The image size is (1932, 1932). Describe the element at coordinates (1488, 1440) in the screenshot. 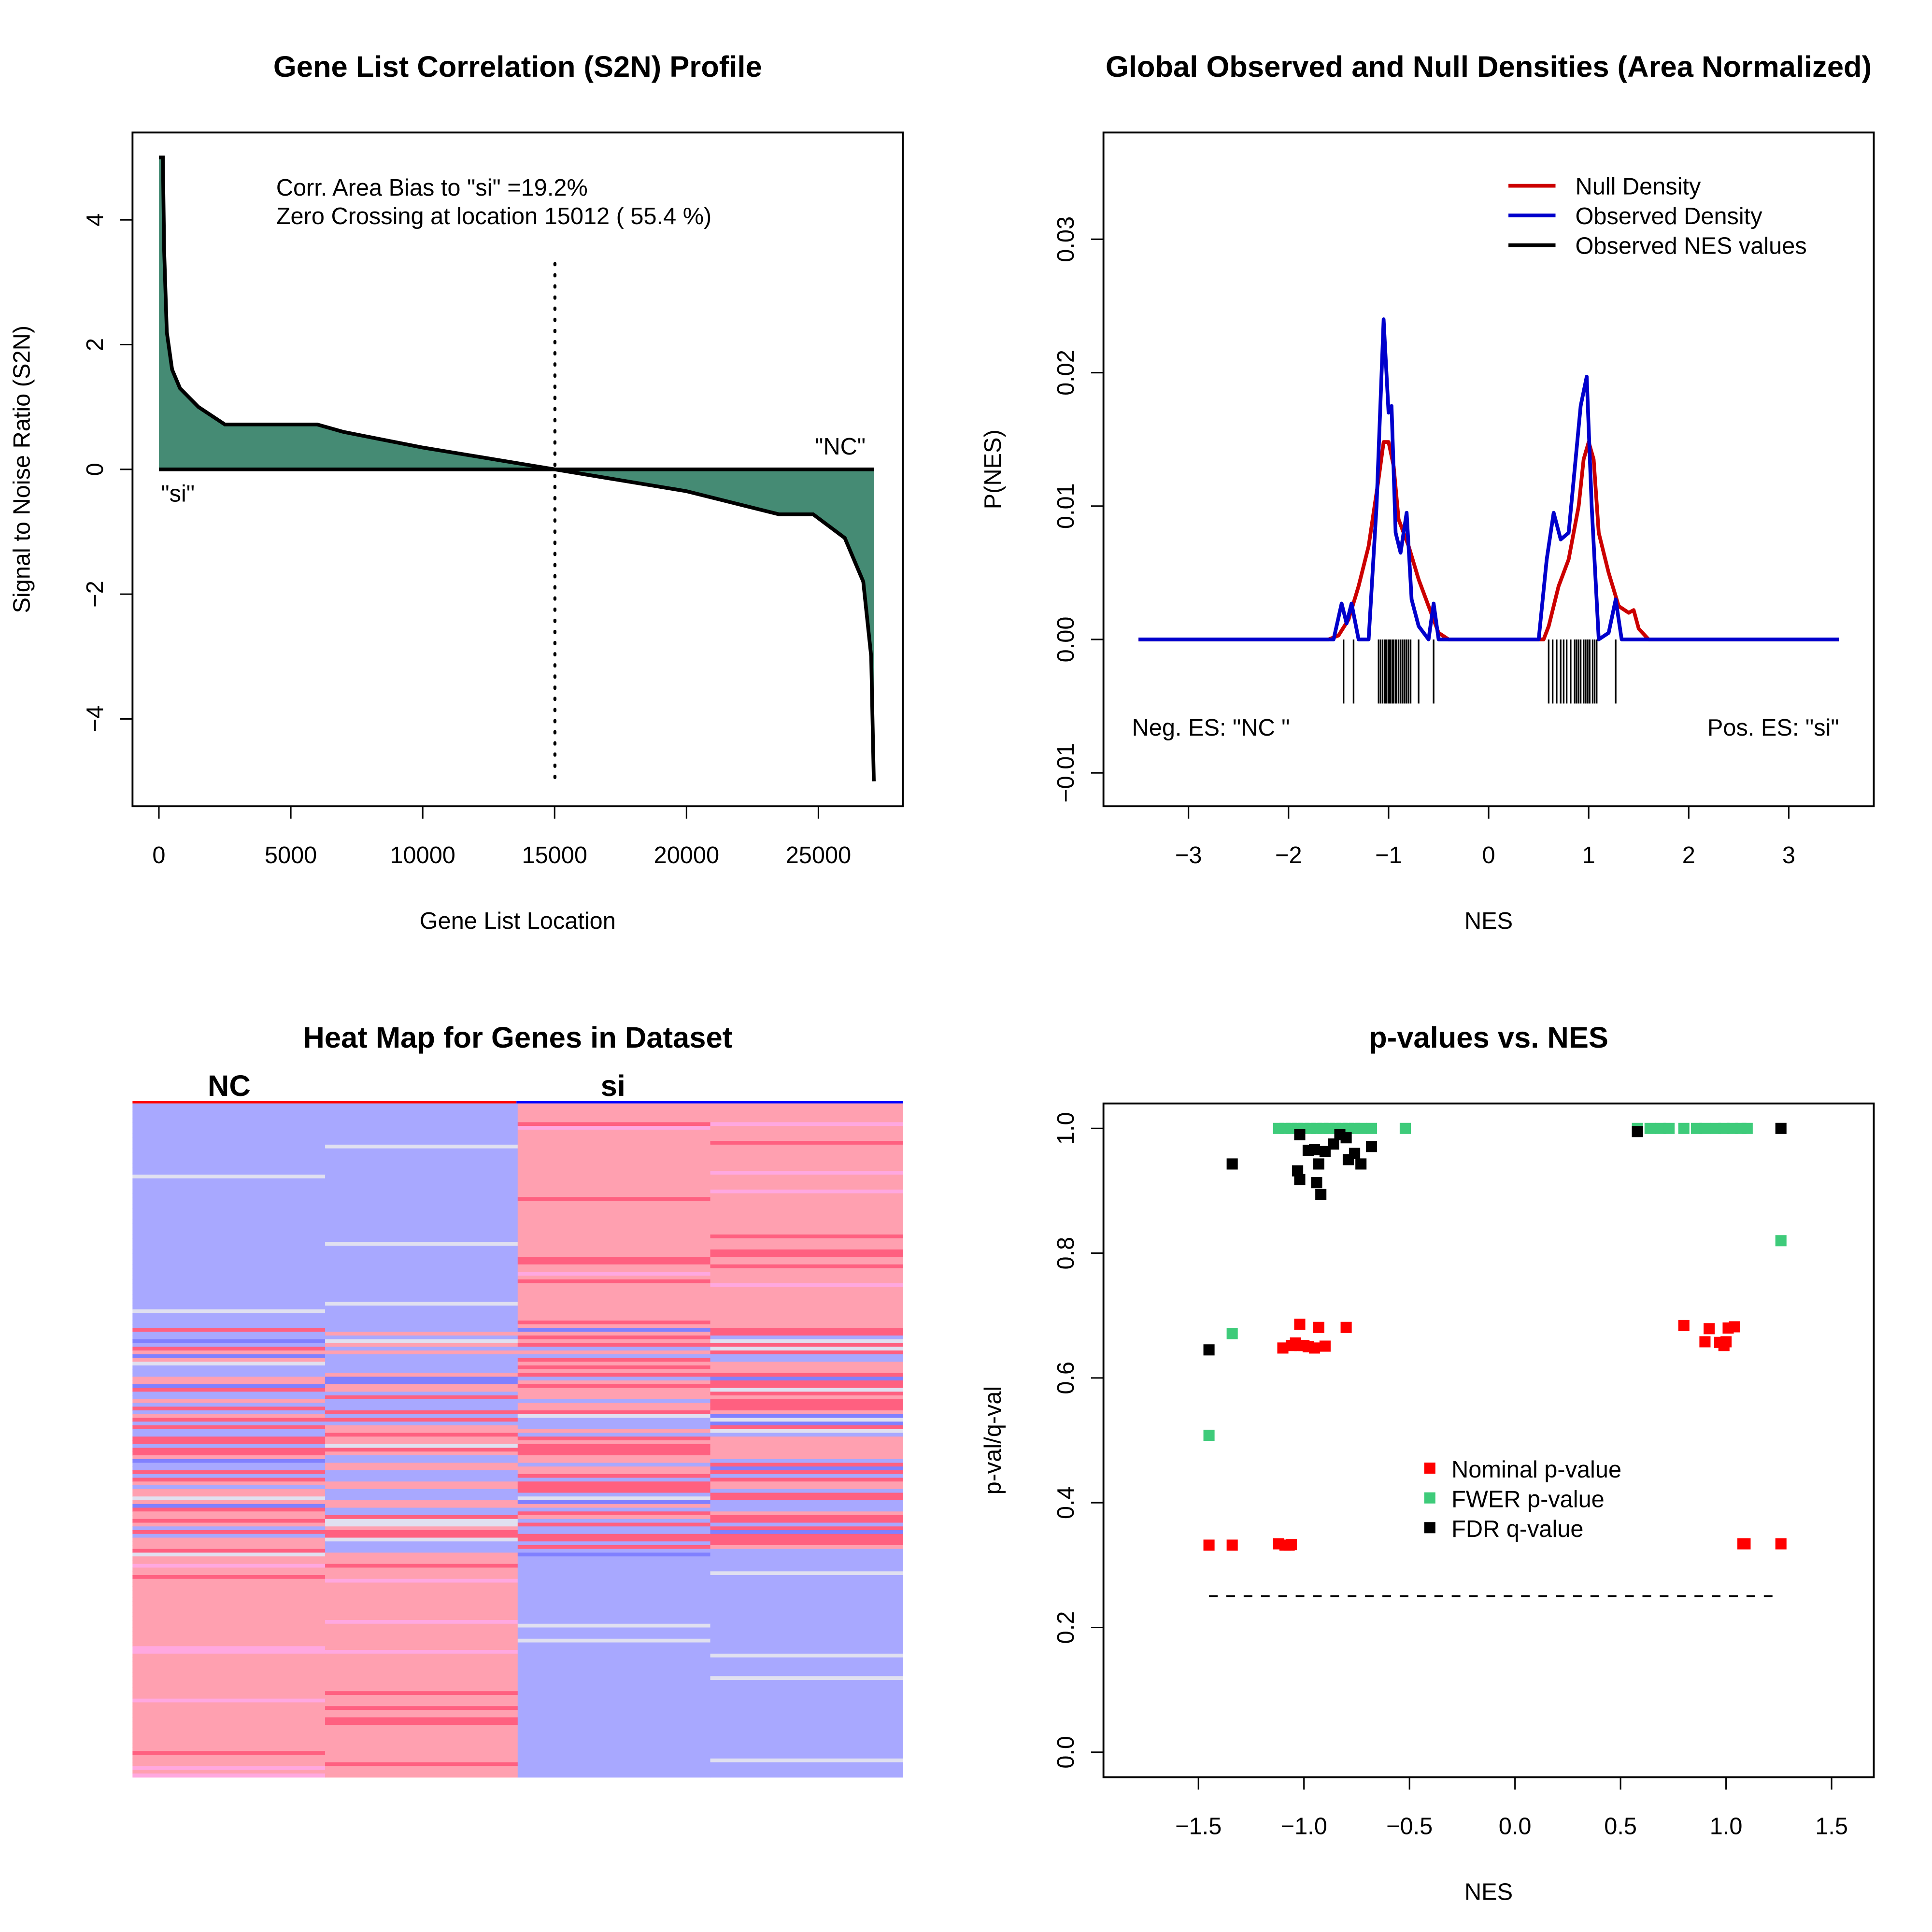

I see `plot-frame` at that location.